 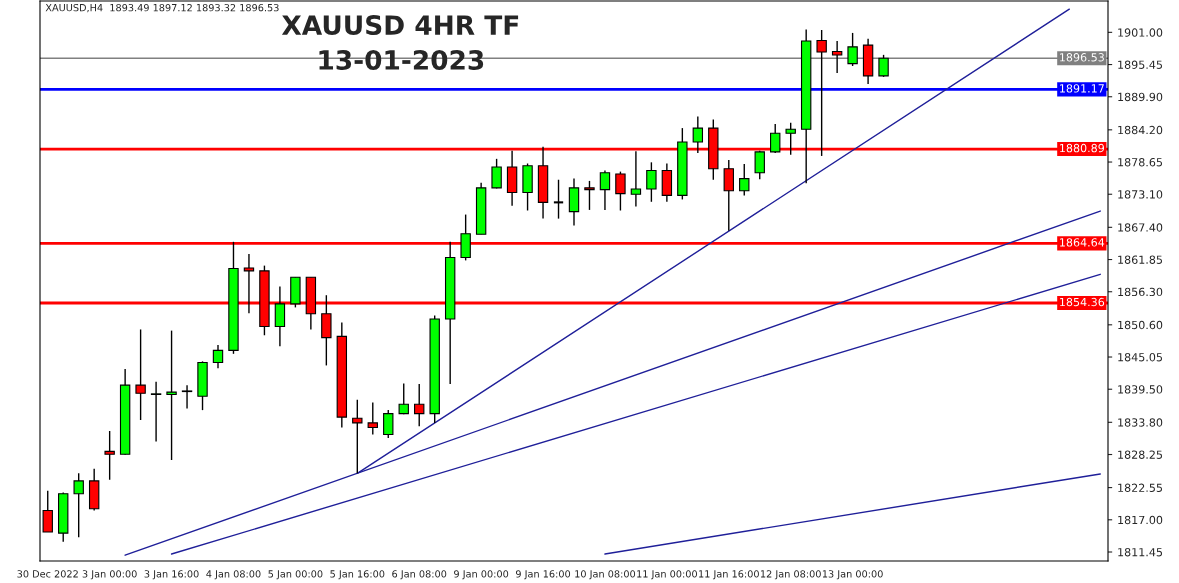 I want to click on x-tick-label: 30 Dec 2022, so click(x=47, y=574).